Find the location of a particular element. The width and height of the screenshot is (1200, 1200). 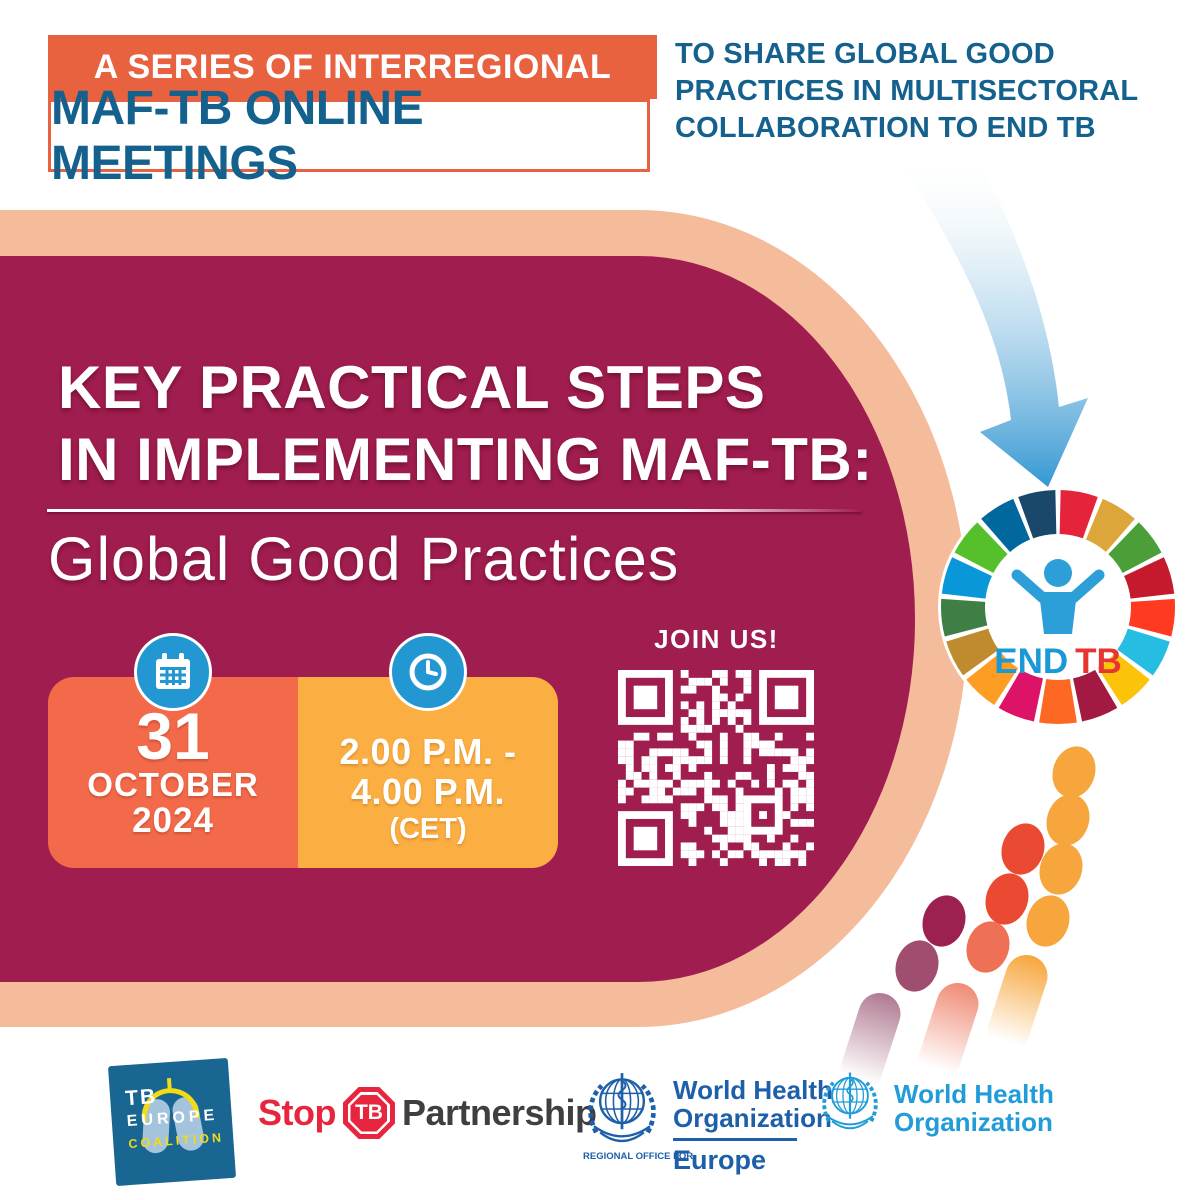

who-line2: Organization is located at coordinates (973, 1122).